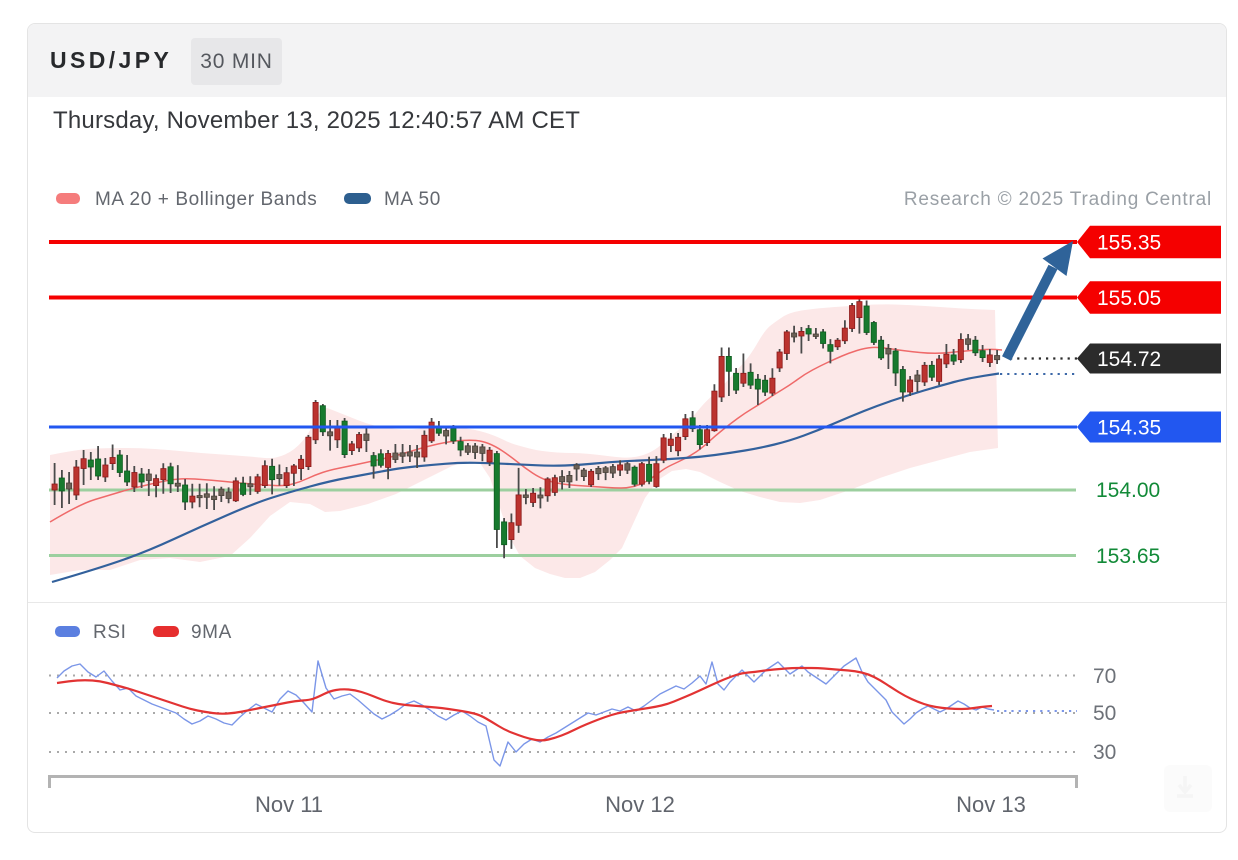  What do you see at coordinates (211, 632) in the screenshot?
I see `svg-text: 9MA` at bounding box center [211, 632].